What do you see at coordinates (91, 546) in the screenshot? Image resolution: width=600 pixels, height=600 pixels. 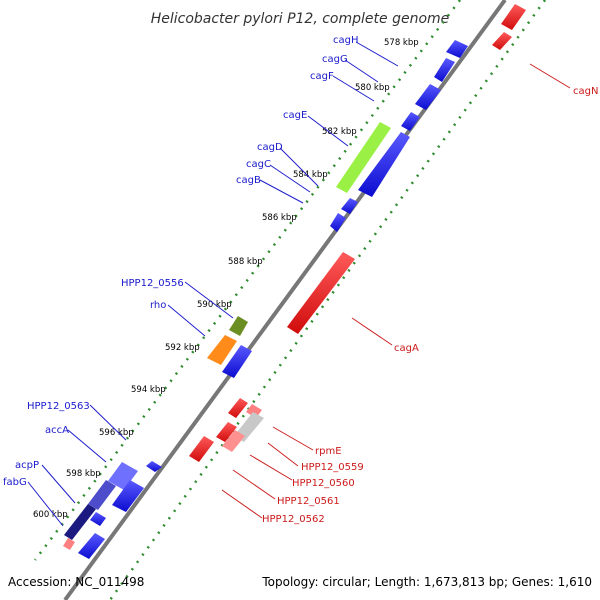 I see `gene-fabG-adjacent` at bounding box center [91, 546].